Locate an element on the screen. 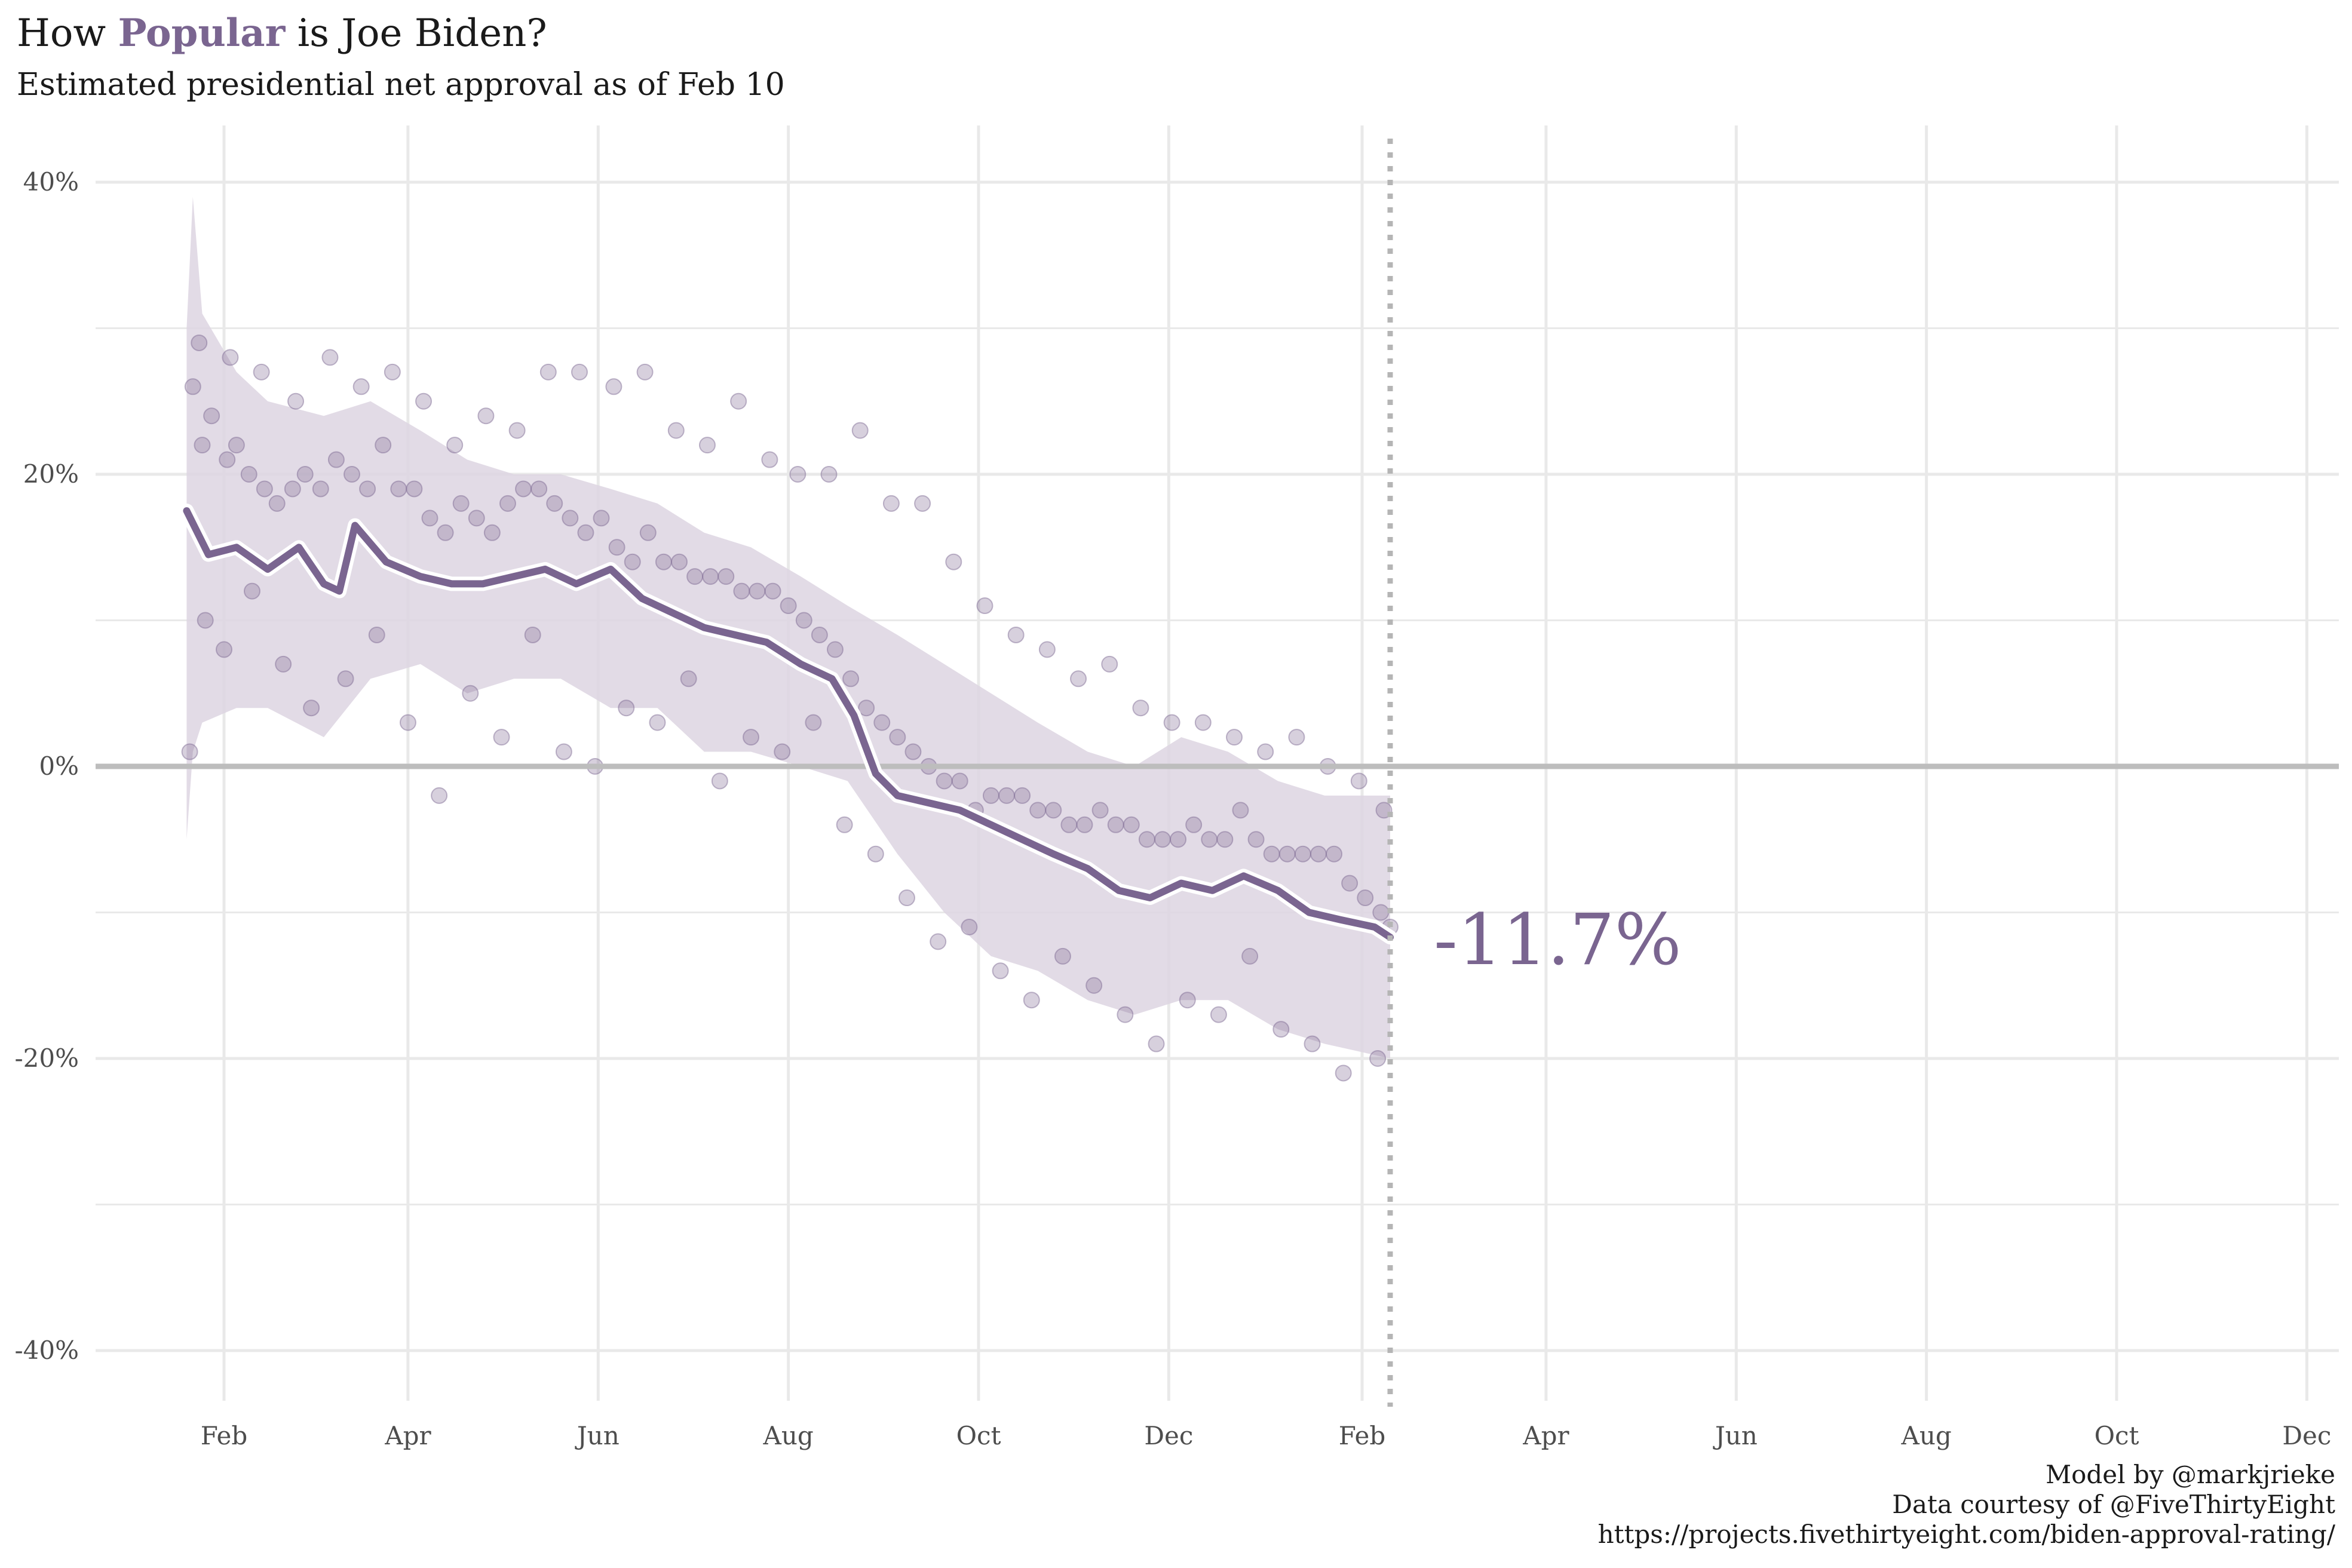  y-tick-label: 40% is located at coordinates (51, 182).